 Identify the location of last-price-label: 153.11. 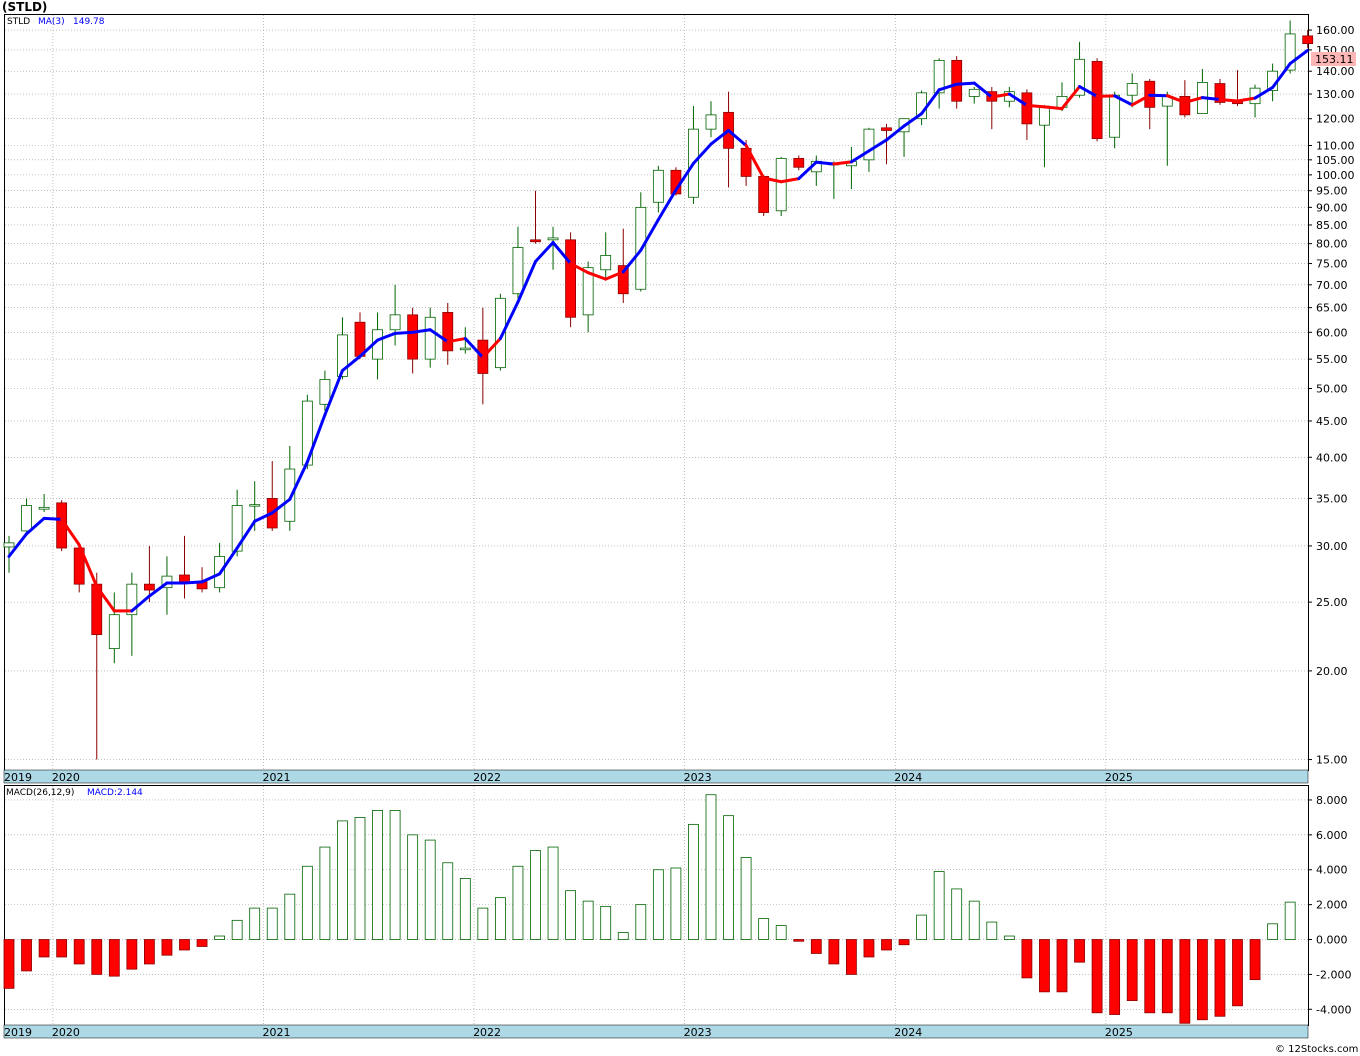
(1334, 59).